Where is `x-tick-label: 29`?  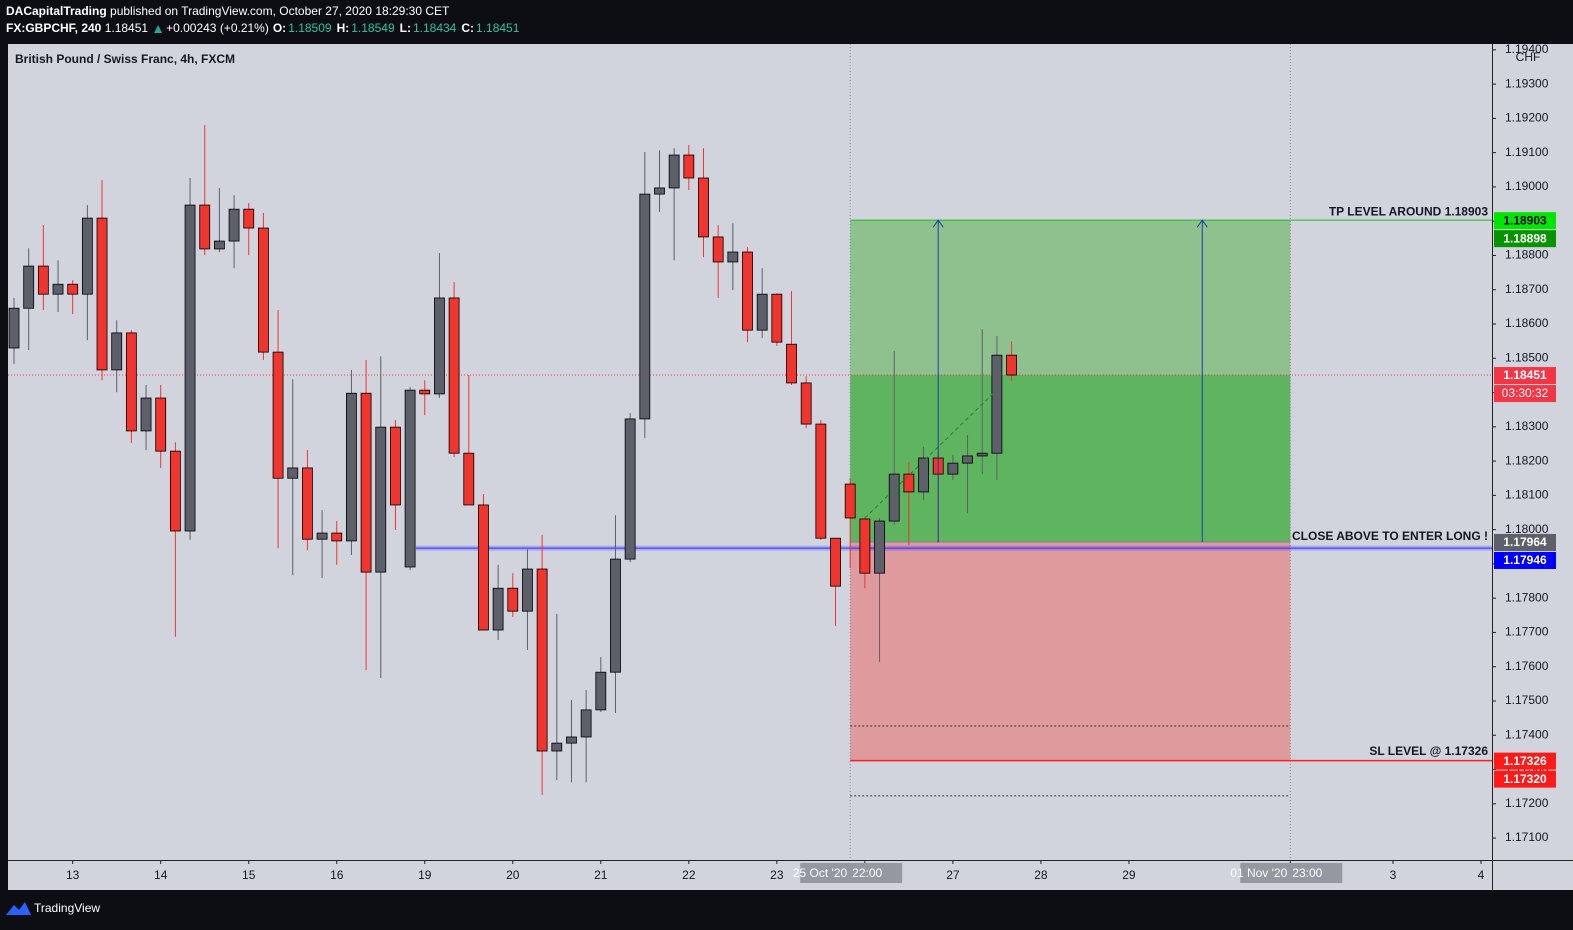 x-tick-label: 29 is located at coordinates (1129, 875).